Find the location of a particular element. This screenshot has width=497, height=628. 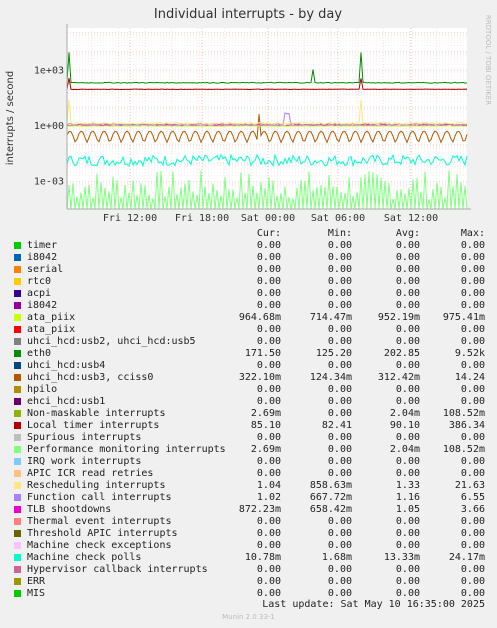

x-tick-label: Fri 18:00 is located at coordinates (202, 218).